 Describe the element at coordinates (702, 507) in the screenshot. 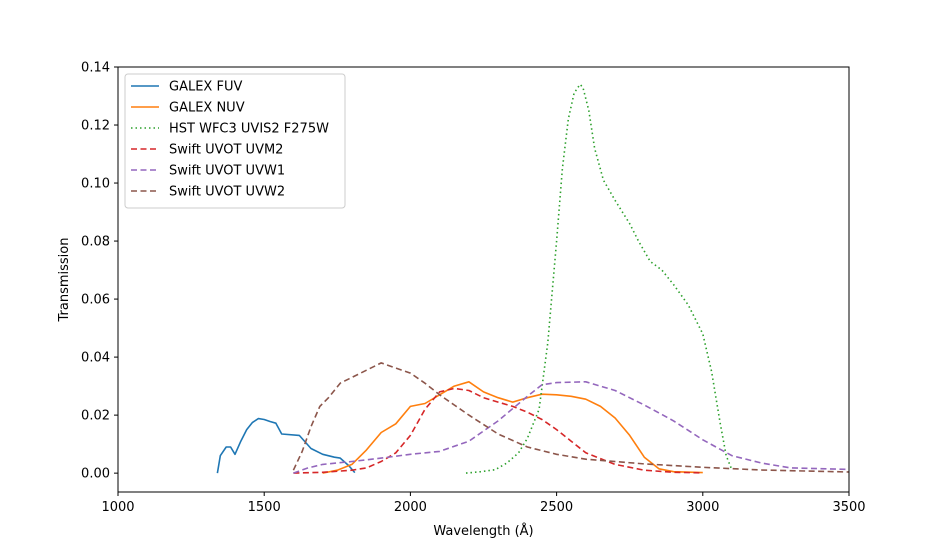

I see `x-tick-label: 3000` at that location.